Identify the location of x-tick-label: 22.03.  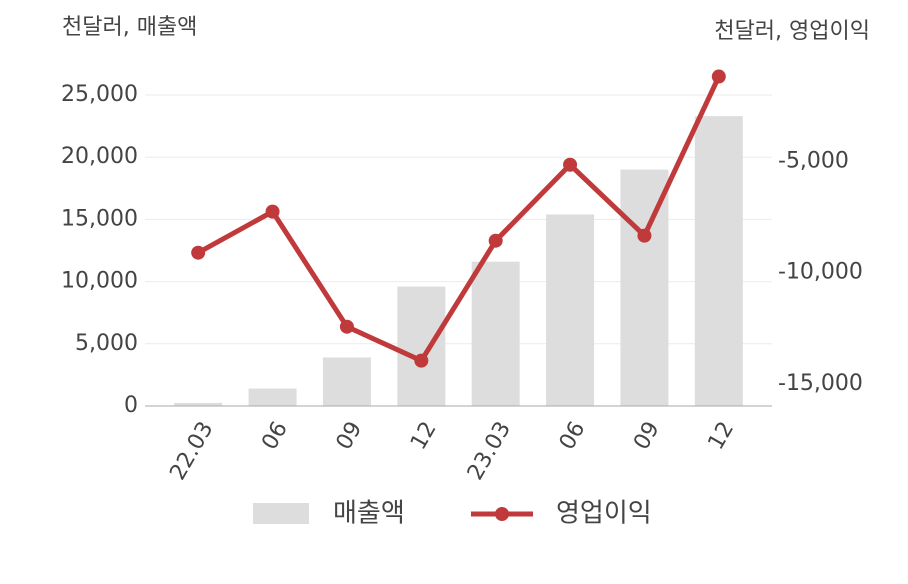
(191, 451).